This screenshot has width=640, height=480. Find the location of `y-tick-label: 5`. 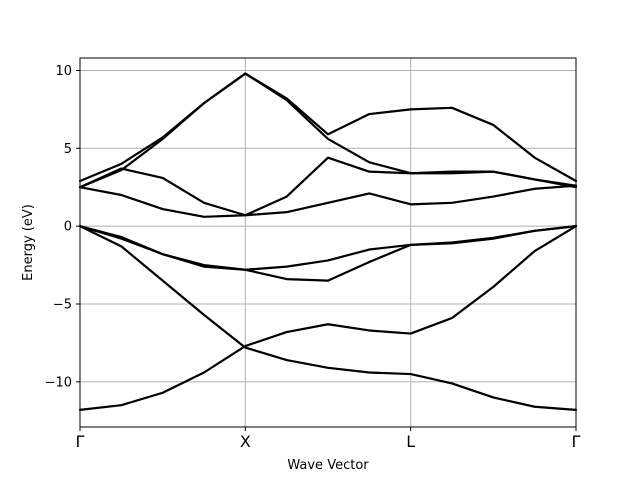

y-tick-label: 5 is located at coordinates (68, 149).